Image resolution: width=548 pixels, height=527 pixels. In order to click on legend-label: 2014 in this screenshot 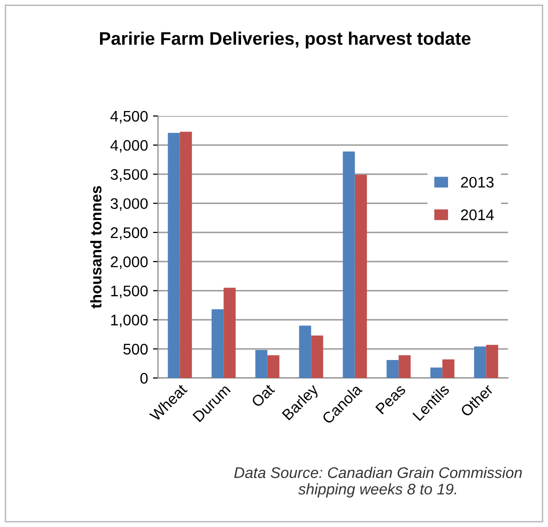, I will do `click(477, 214)`.